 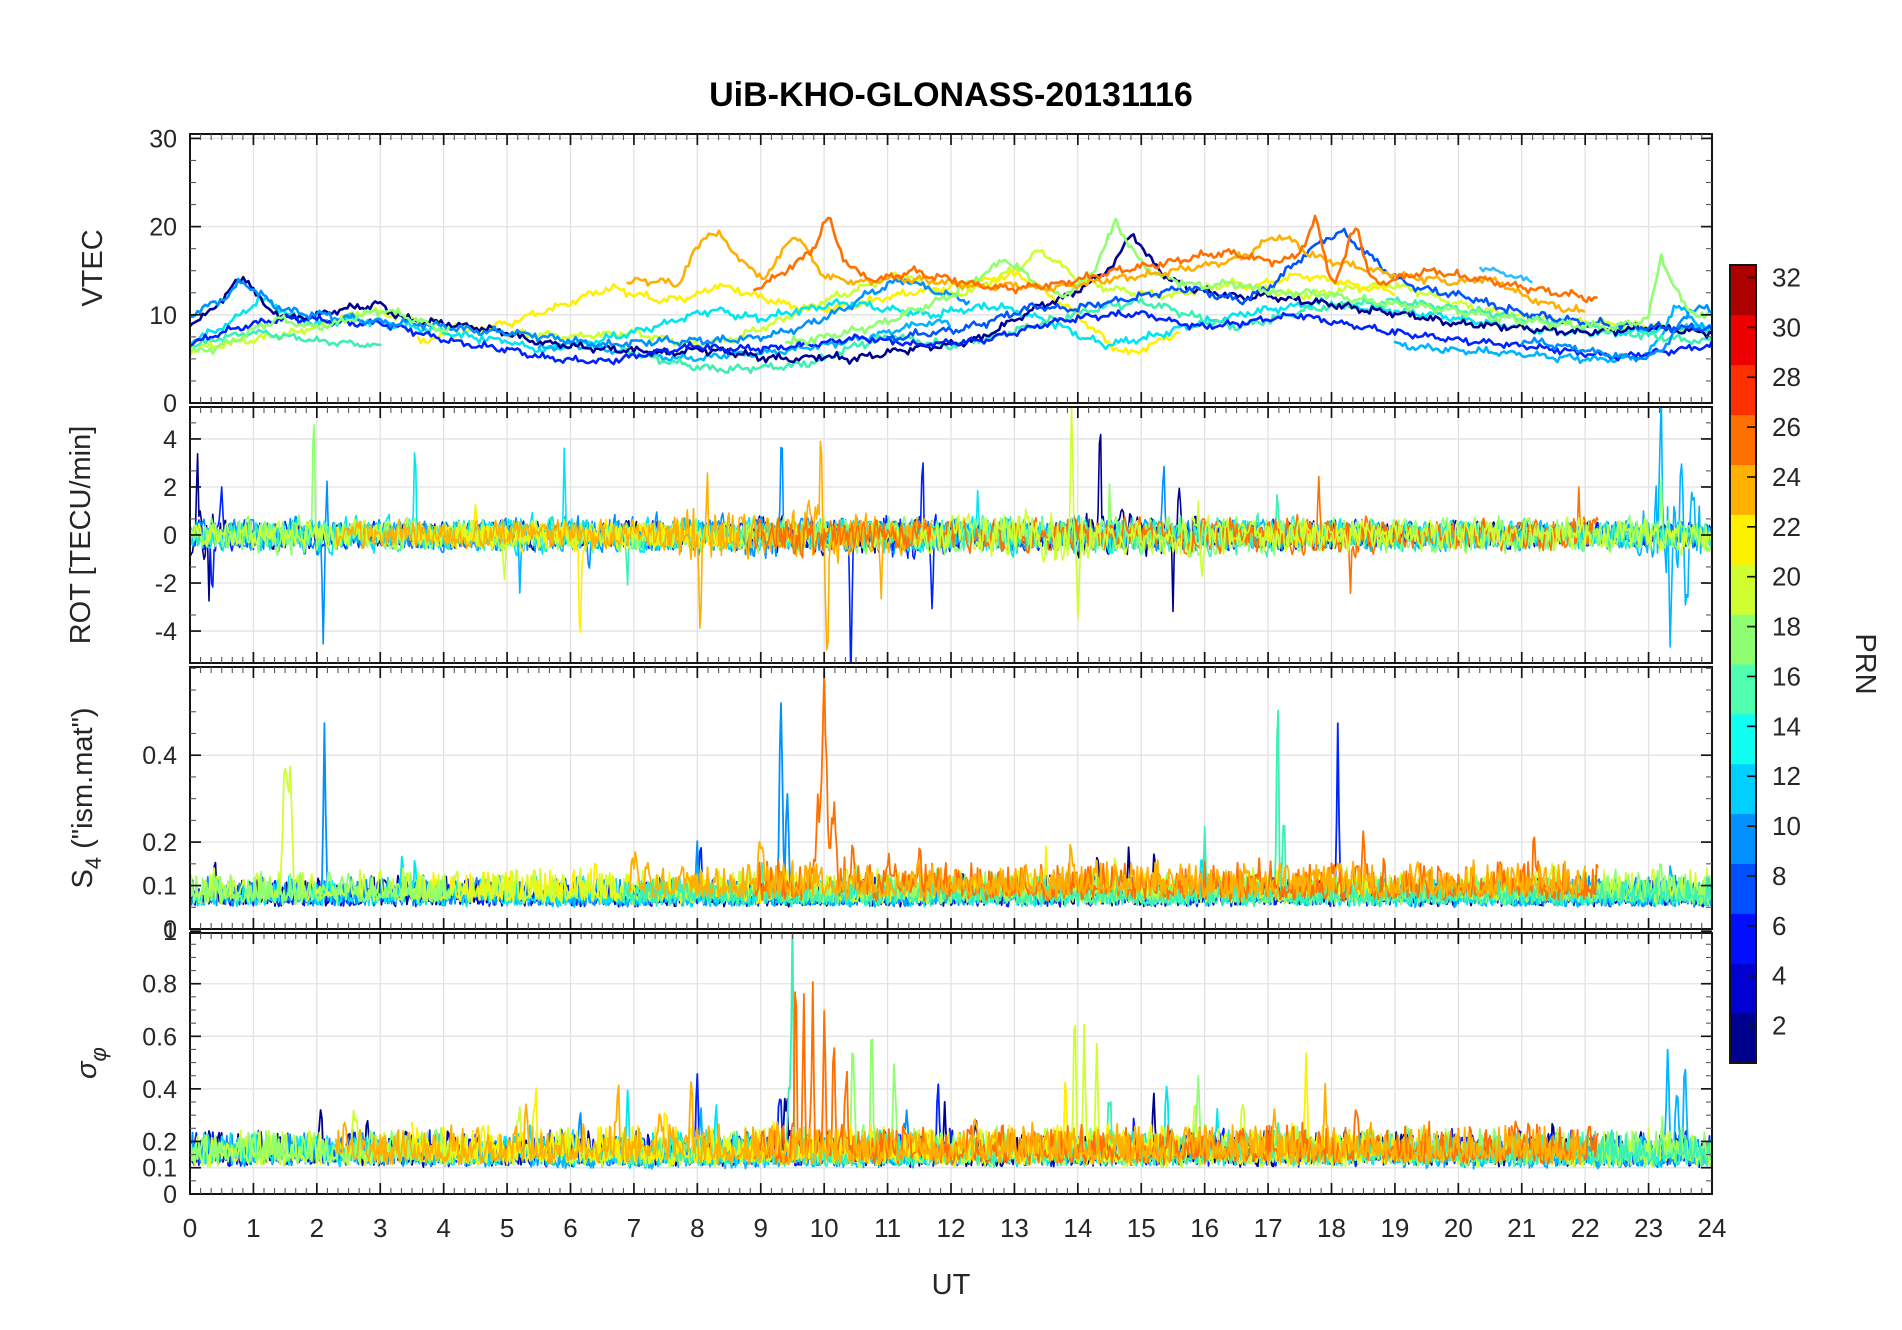 I want to click on ytick-label-s4: 0, so click(x=170, y=930).